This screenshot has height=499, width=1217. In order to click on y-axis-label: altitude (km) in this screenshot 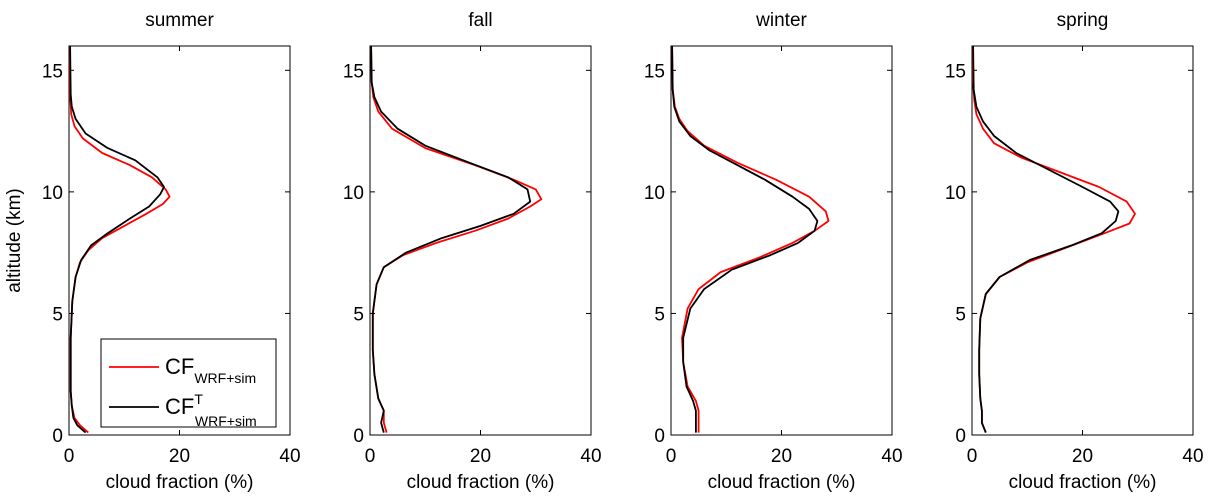, I will do `click(14, 240)`.